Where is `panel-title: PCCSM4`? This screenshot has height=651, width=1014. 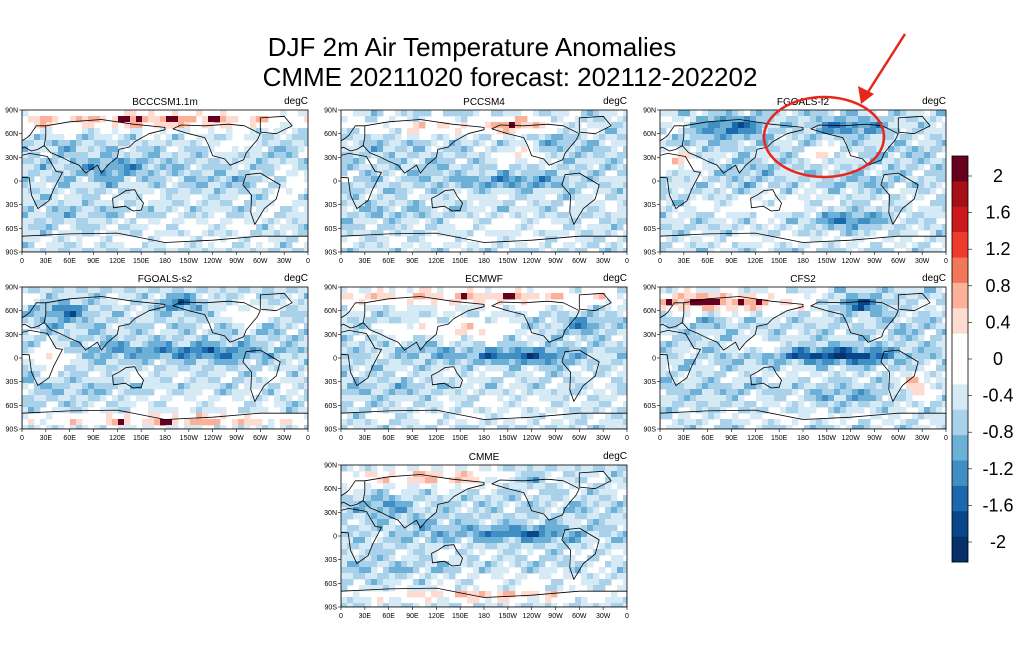 panel-title: PCCSM4 is located at coordinates (484, 102).